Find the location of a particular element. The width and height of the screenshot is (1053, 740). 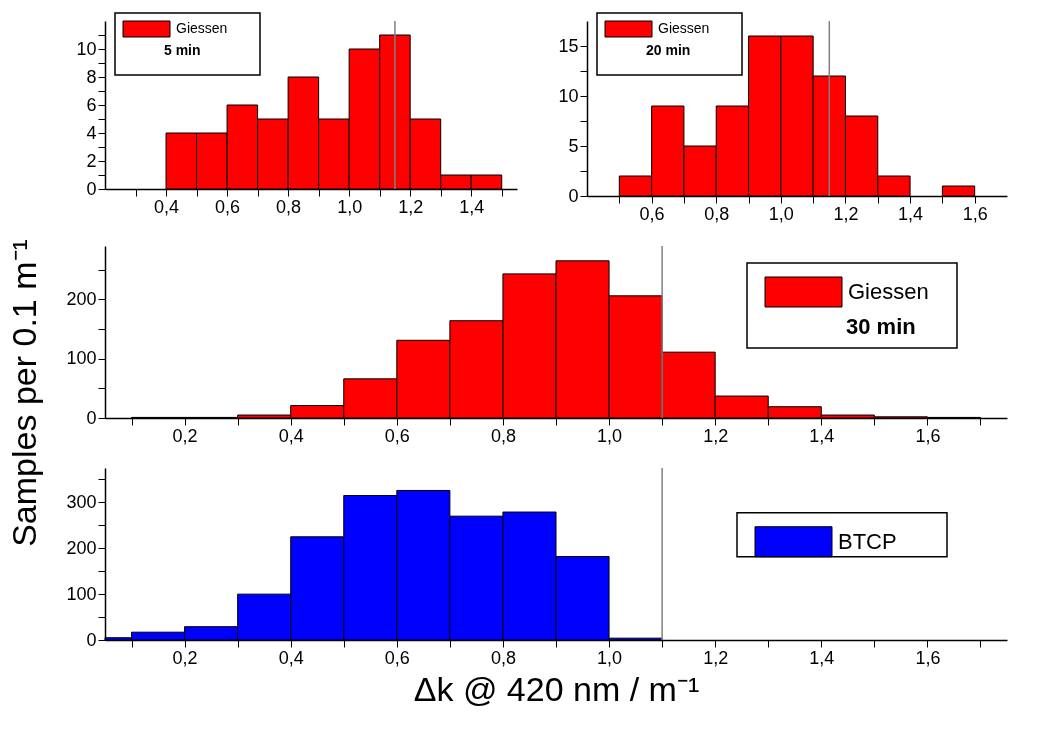

legend-label: BTCP is located at coordinates (867, 541).